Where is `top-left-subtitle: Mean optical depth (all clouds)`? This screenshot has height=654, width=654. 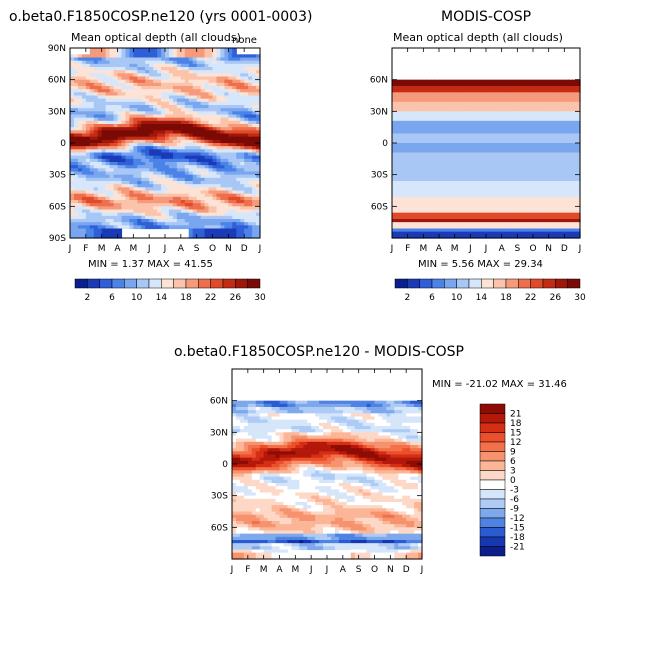 top-left-subtitle: Mean optical depth (all clouds) is located at coordinates (156, 37).